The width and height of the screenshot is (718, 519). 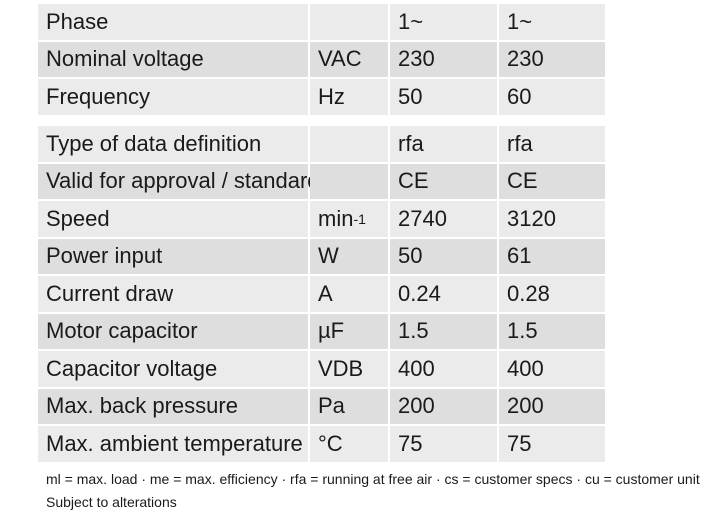 I want to click on row-unit: VAC, so click(x=349, y=59).